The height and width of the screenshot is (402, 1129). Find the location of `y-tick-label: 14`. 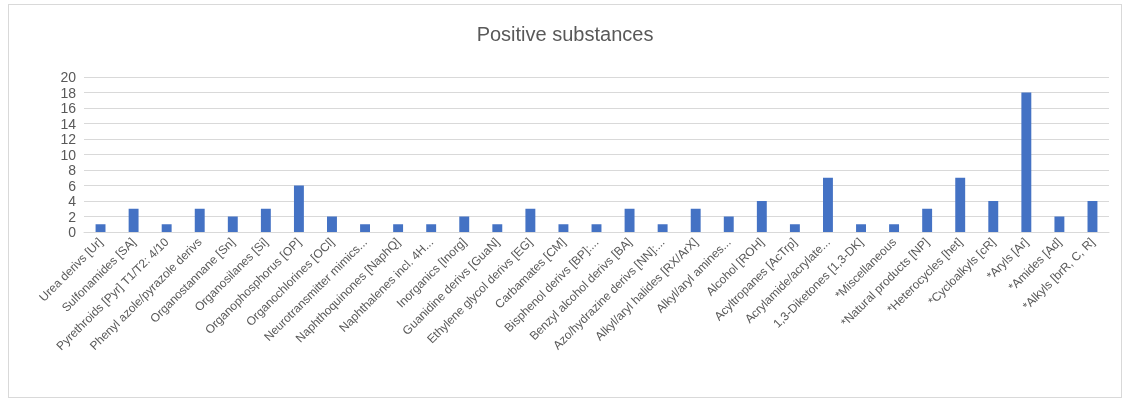

y-tick-label: 14 is located at coordinates (68, 123).